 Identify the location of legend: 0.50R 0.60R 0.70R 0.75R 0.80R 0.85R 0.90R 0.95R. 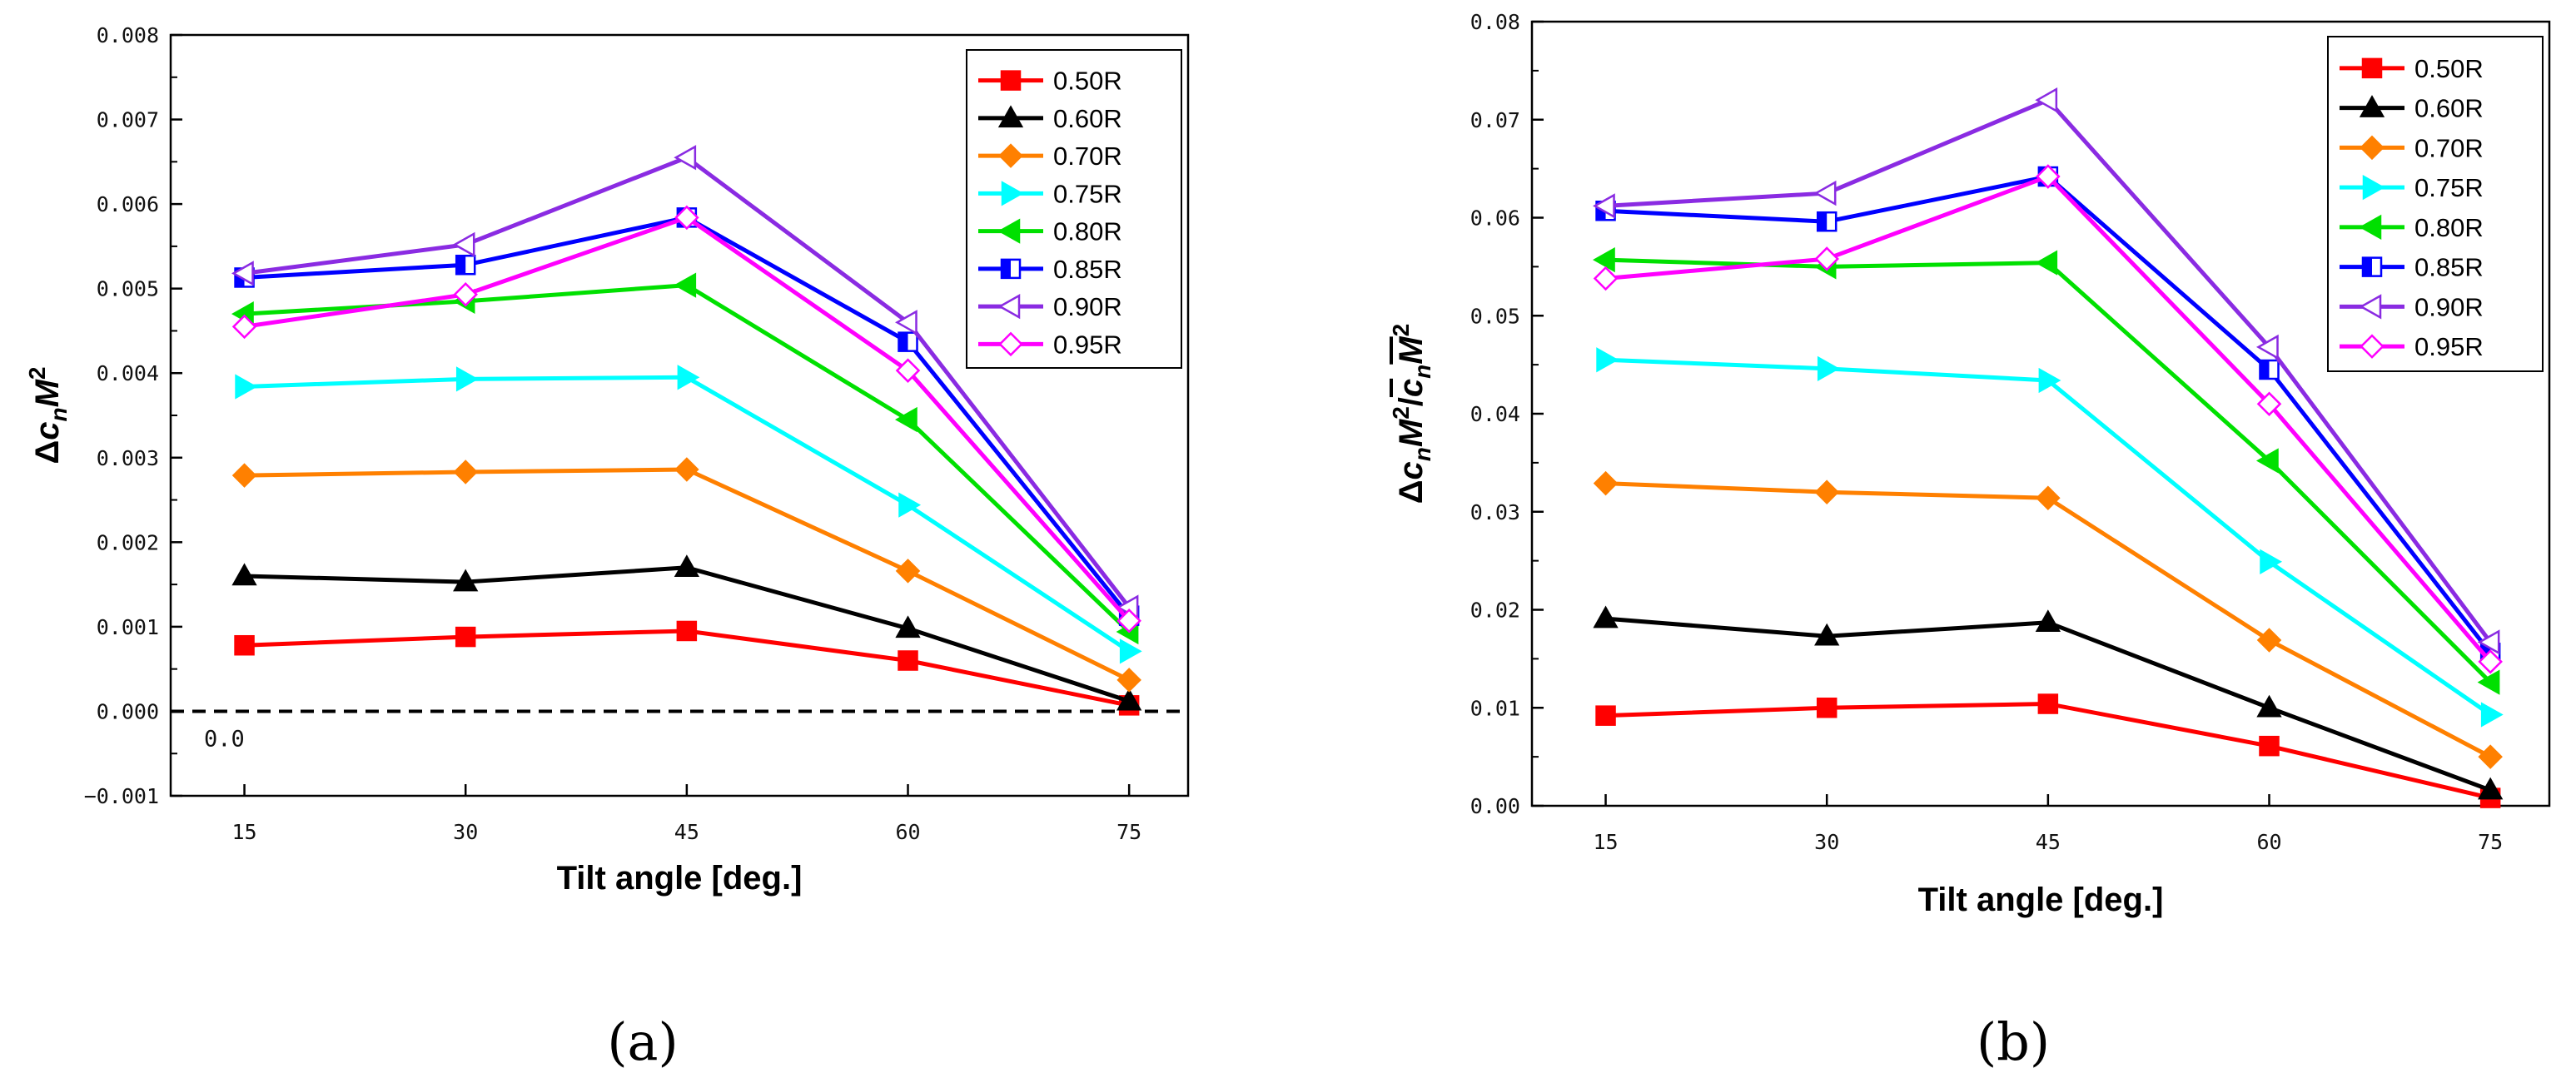
(1074, 209).